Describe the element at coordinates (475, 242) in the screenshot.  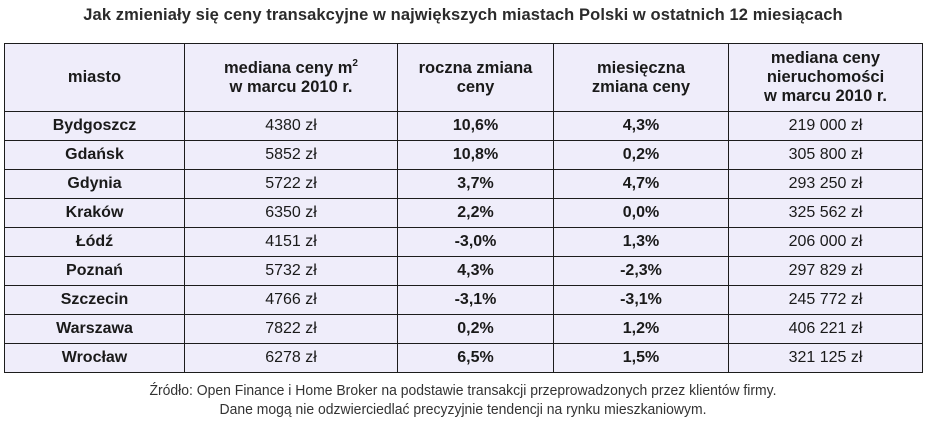
I see `cell-annual-change: -3,0%` at that location.